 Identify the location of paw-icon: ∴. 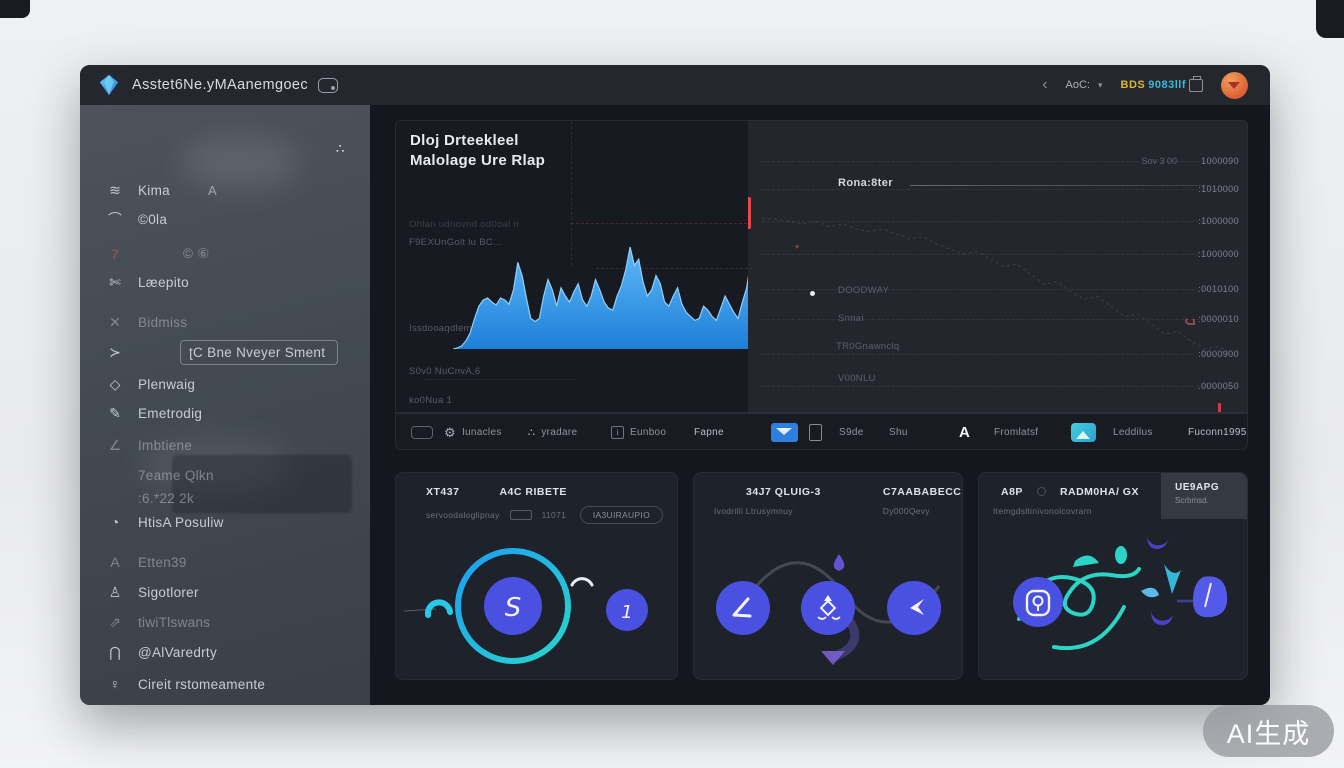
(340, 148).